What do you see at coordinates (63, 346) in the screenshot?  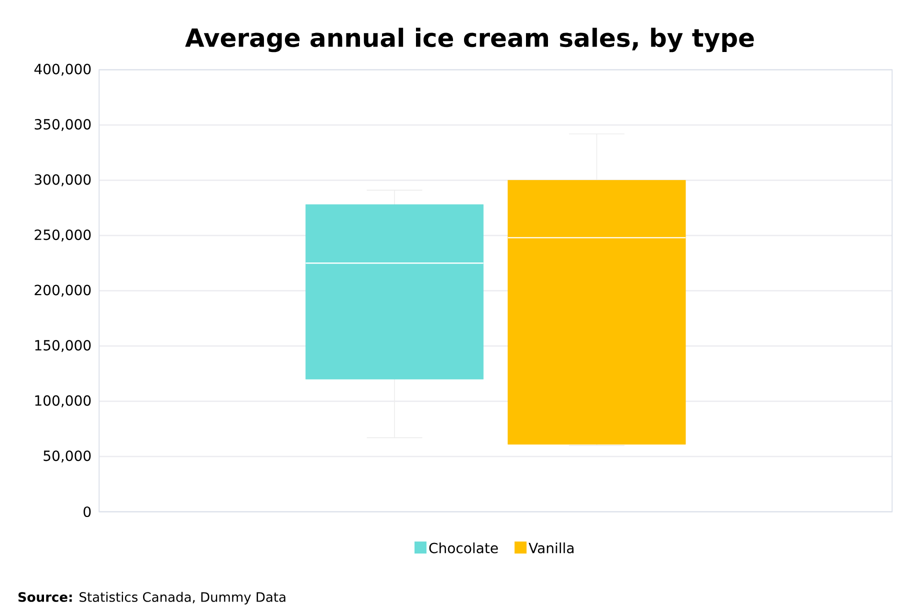 I see `y-tick-label: 150,000` at bounding box center [63, 346].